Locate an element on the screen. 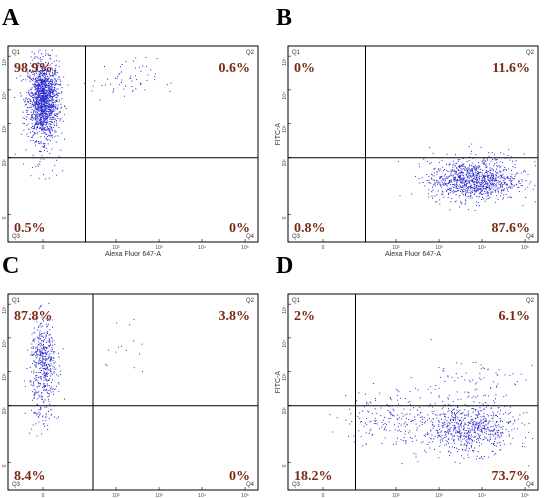 The height and width of the screenshot is (498, 550). quadrant-percentage: 0.8% is located at coordinates (310, 228).